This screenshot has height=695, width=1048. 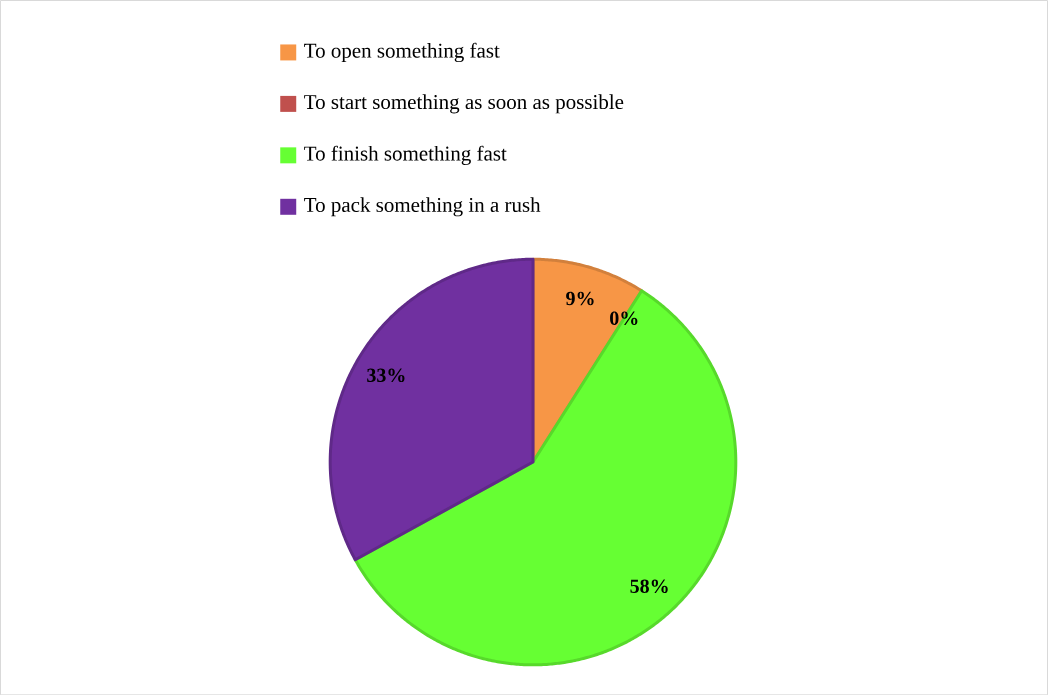 What do you see at coordinates (464, 104) in the screenshot?
I see `legend-label: To start something as soon as possible` at bounding box center [464, 104].